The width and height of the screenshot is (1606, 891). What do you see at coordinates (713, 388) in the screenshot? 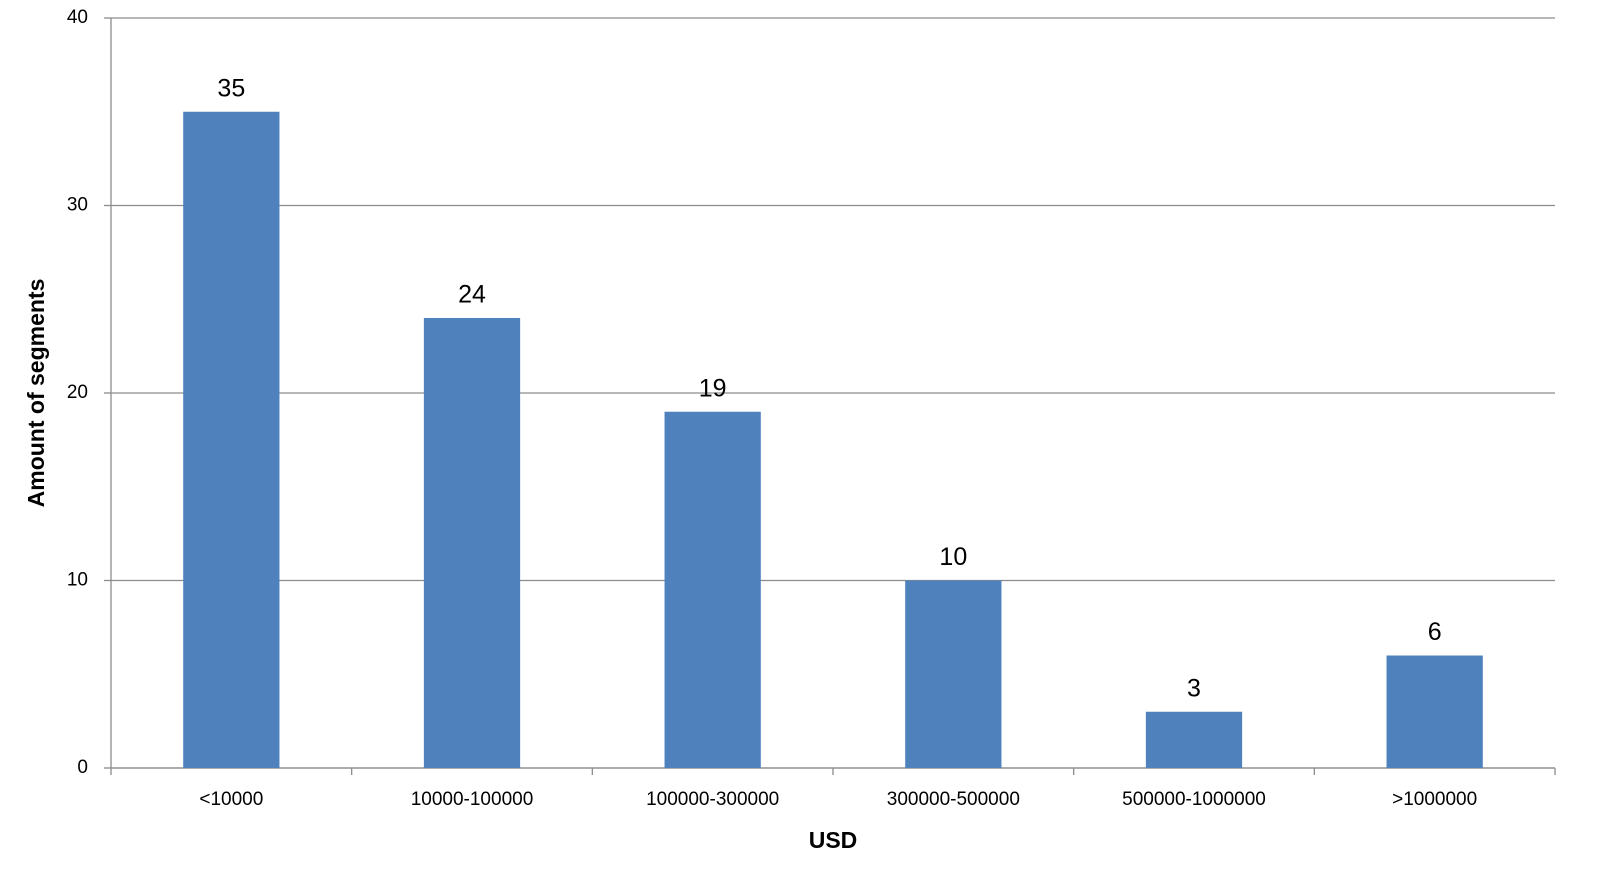
I see `value-label: 19` at bounding box center [713, 388].